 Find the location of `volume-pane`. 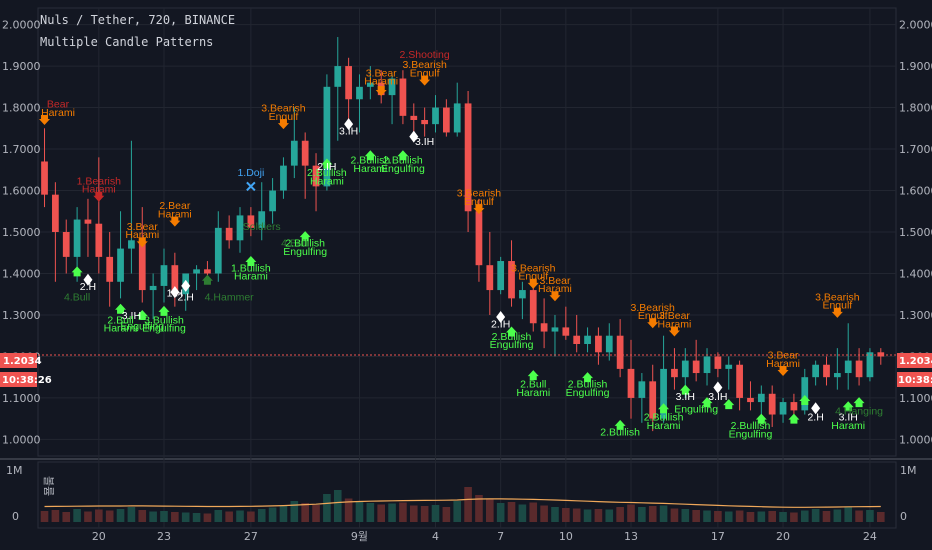

volume-pane is located at coordinates (462, 504).